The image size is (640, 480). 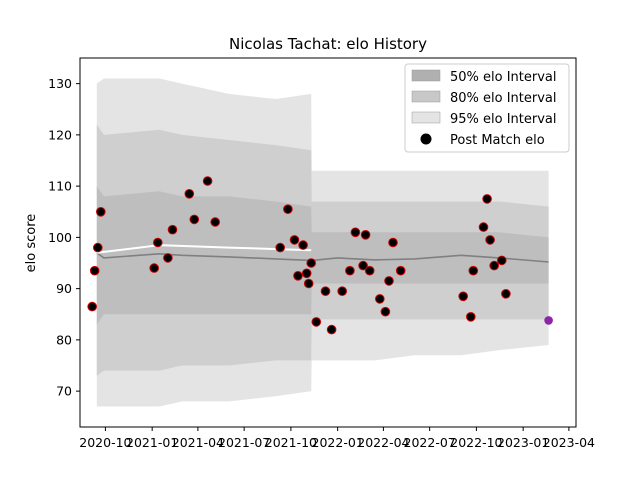 What do you see at coordinates (64, 391) in the screenshot?
I see `y-tick-label: 70` at bounding box center [64, 391].